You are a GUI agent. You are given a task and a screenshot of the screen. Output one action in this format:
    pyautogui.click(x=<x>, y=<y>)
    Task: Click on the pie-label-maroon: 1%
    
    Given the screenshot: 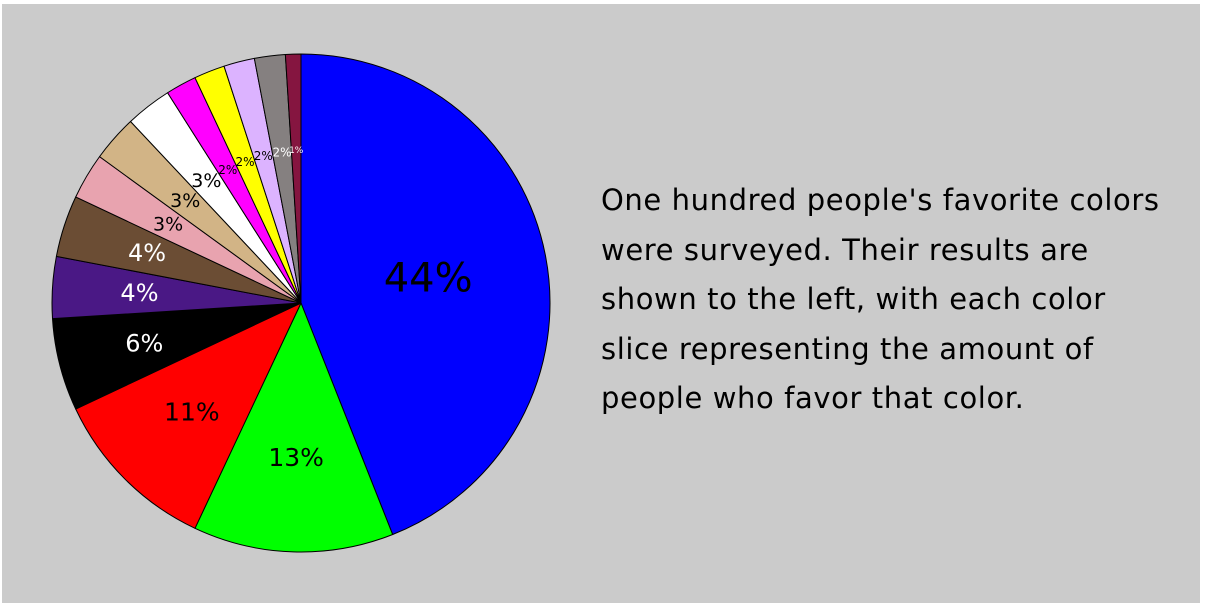 What is the action you would take?
    pyautogui.click(x=296, y=151)
    